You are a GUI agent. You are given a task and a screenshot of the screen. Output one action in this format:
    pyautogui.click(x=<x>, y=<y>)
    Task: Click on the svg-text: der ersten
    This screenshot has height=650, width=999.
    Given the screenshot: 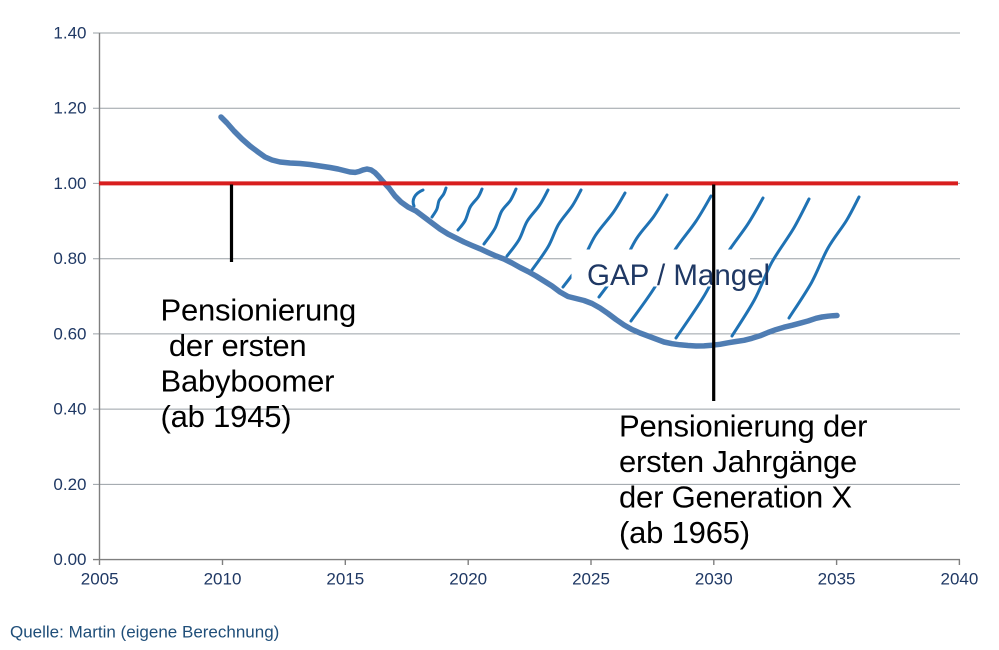 What is the action you would take?
    pyautogui.click(x=238, y=345)
    